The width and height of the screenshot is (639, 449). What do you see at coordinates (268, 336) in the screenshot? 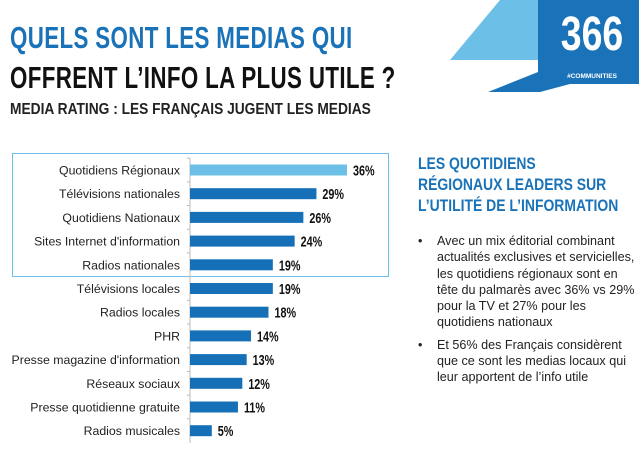
I see `data-label: 14%` at bounding box center [268, 336].